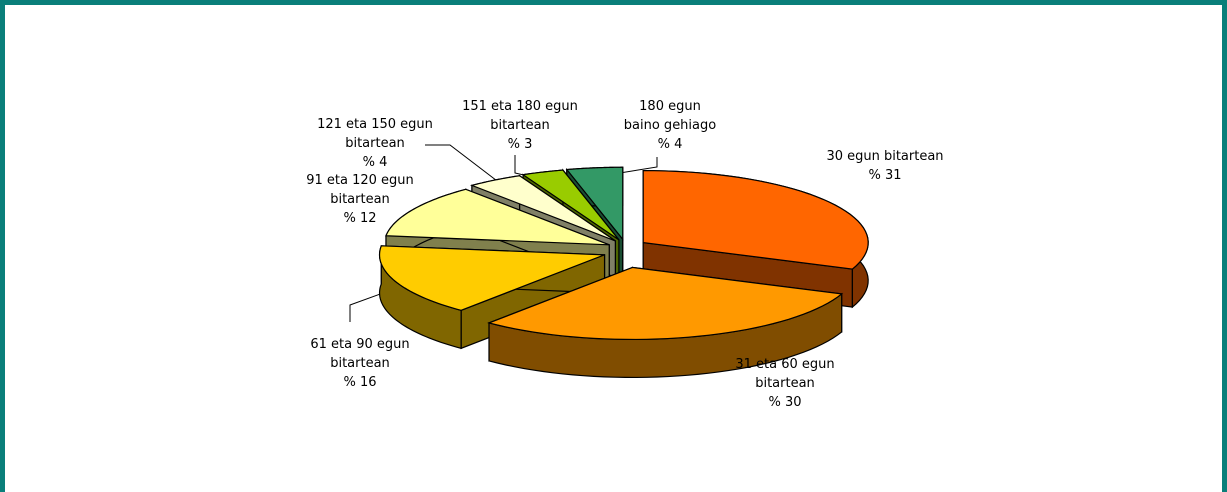  Describe the element at coordinates (520, 144) in the screenshot. I see `slice-value-label: % 3` at that location.